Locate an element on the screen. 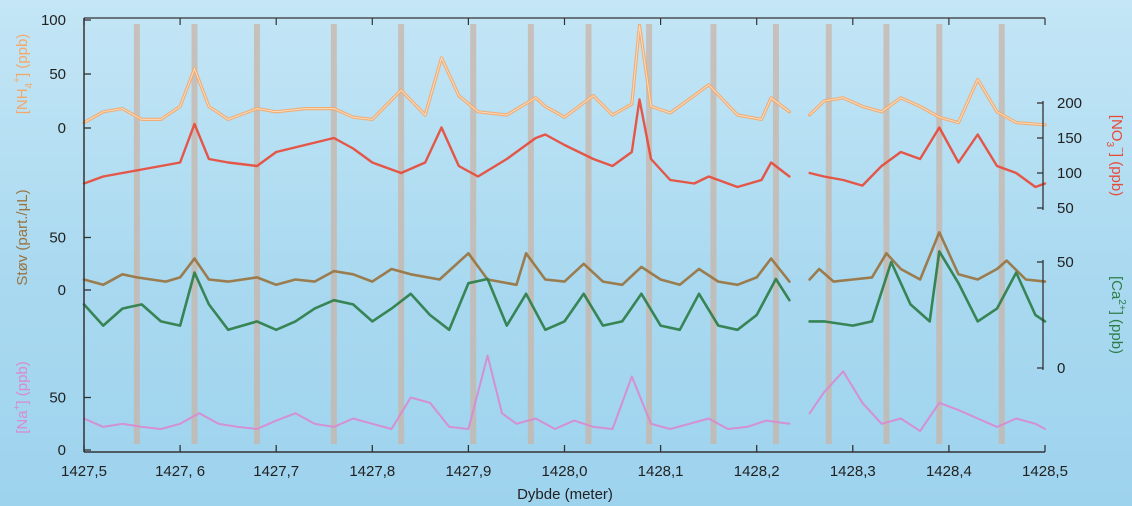 The height and width of the screenshot is (506, 1132). y-tick-label-no3: 150 is located at coordinates (1069, 138).